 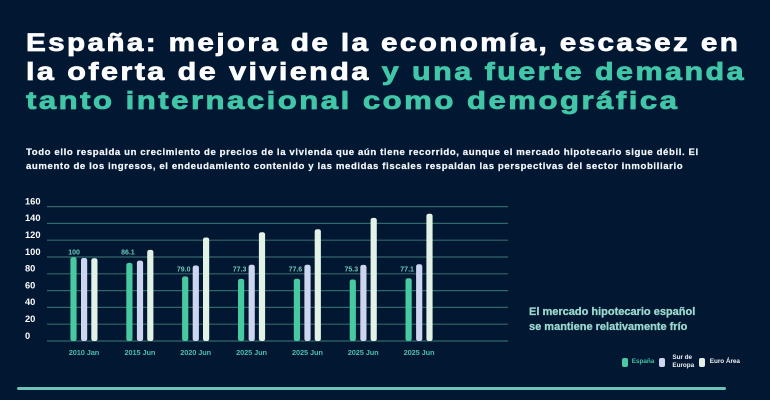 What do you see at coordinates (407, 269) in the screenshot?
I see `svg-text: 77.1` at bounding box center [407, 269].